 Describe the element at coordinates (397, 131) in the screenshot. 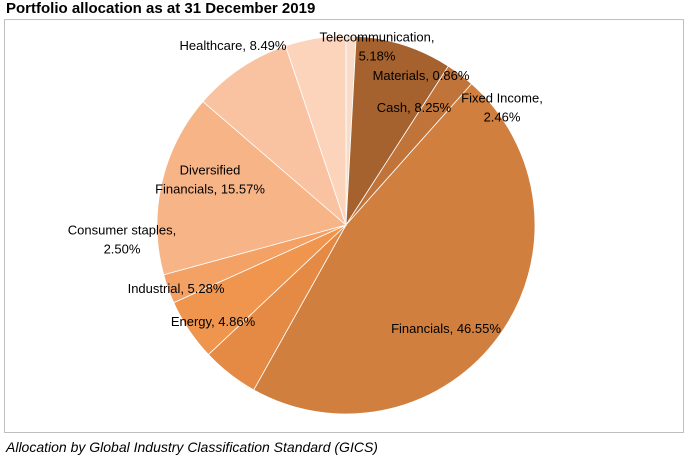

I see `pie-slice-cash` at that location.